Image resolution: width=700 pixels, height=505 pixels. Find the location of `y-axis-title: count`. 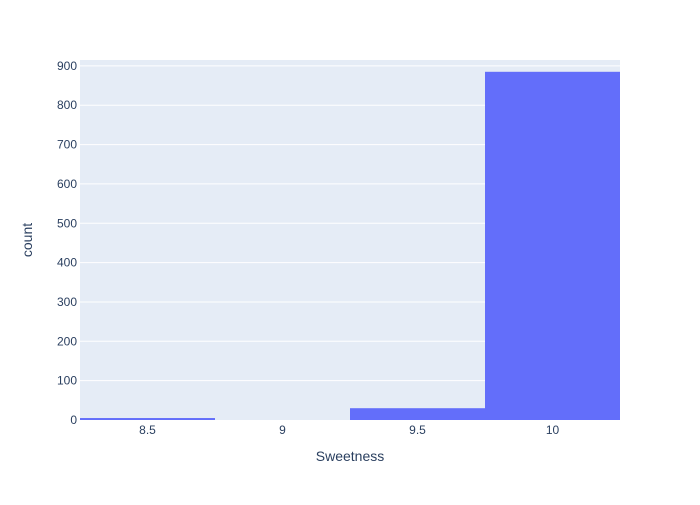

y-axis-title: count is located at coordinates (27, 240).